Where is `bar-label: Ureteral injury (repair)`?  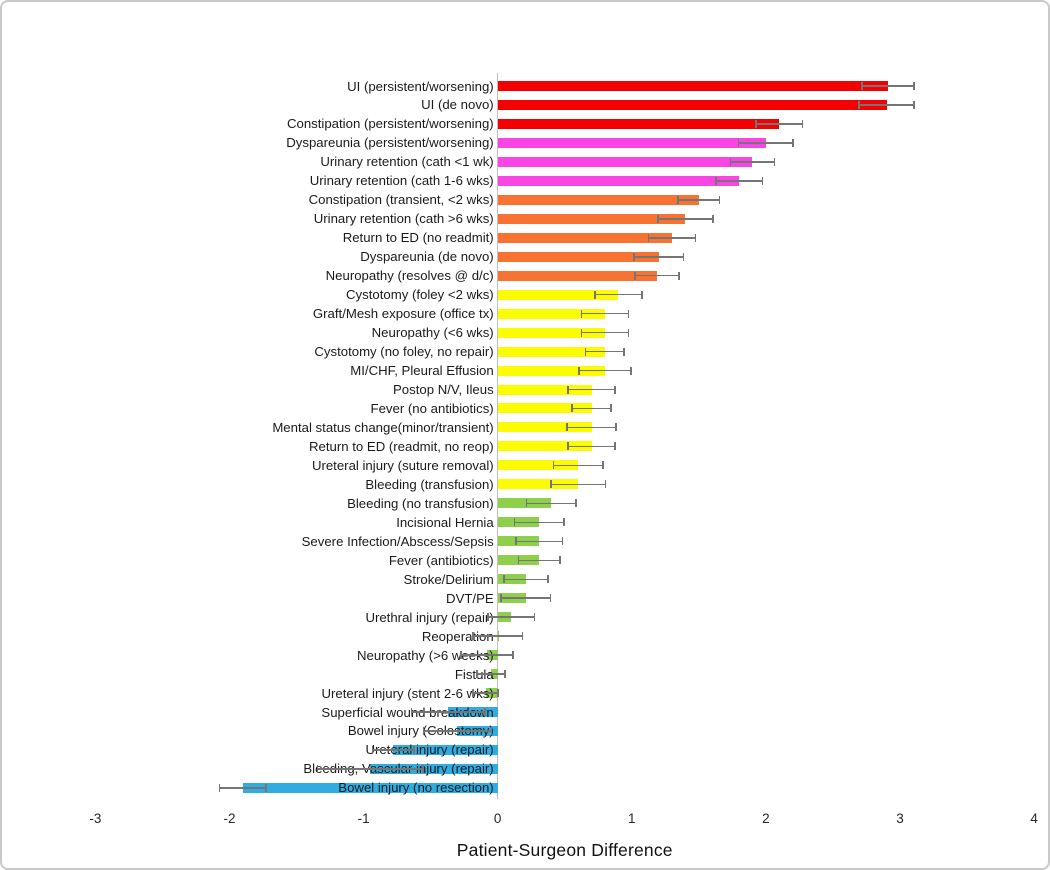
bar-label: Ureteral injury (repair) is located at coordinates (429, 750).